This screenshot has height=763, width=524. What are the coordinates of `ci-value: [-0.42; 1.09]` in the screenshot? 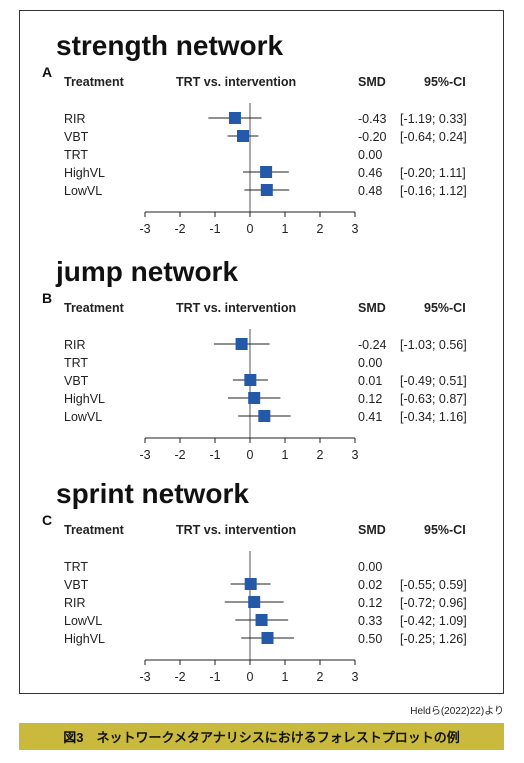 It's located at (433, 621).